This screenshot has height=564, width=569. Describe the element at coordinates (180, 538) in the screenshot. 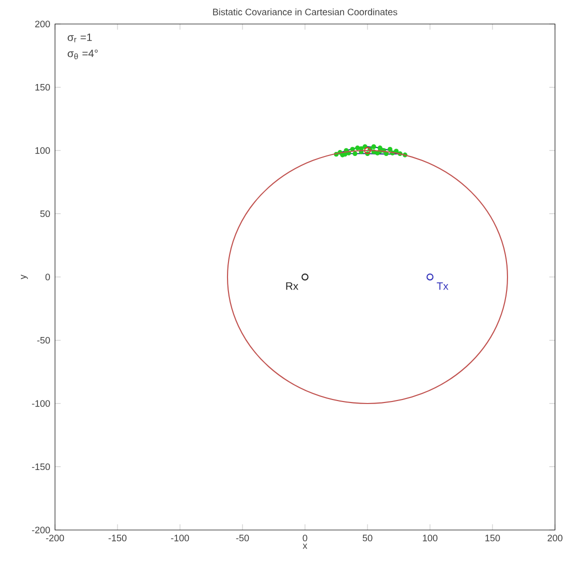

I see `x-tick-label: -100` at that location.